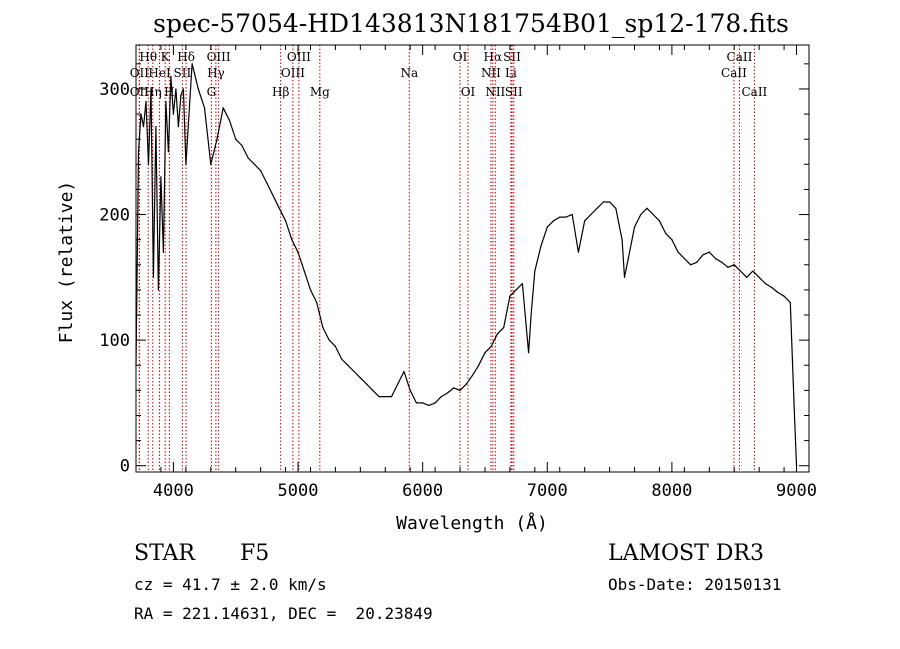  Describe the element at coordinates (230, 584) in the screenshot. I see `redshift-velocity: cz = 41.7 ± 2.0 km/s` at that location.